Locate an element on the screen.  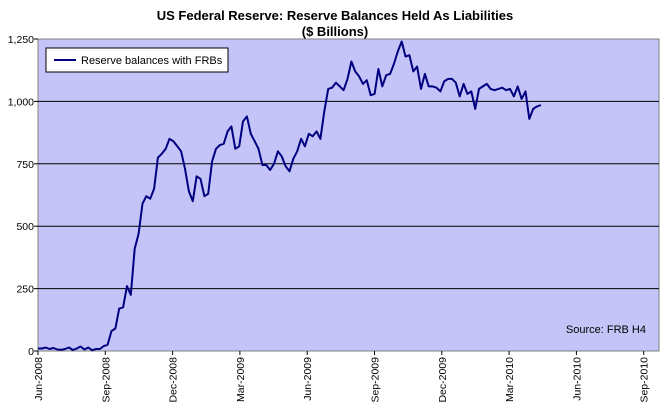
chart-subtitle: ($ Billions) is located at coordinates (335, 31).